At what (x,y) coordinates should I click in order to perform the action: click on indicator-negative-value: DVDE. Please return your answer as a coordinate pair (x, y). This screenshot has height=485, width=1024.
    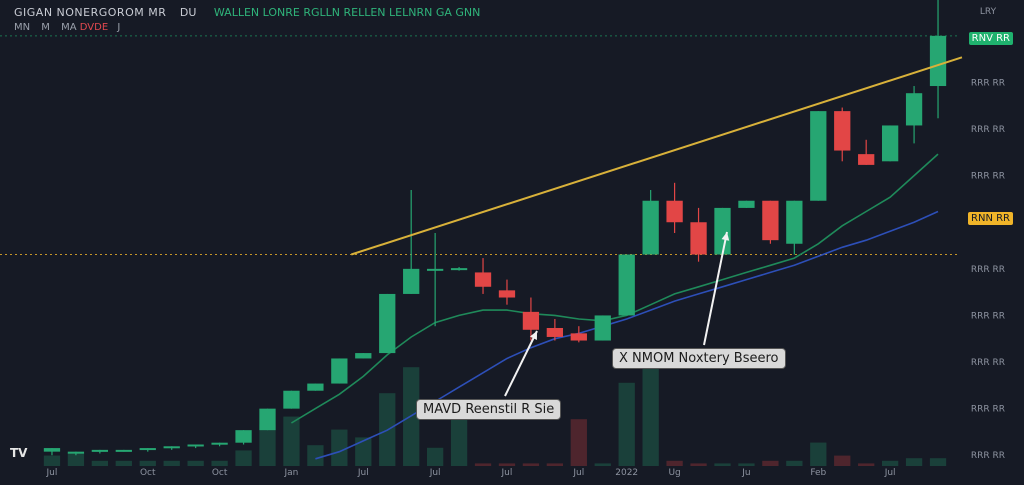
    Looking at the image, I should click on (94, 27).